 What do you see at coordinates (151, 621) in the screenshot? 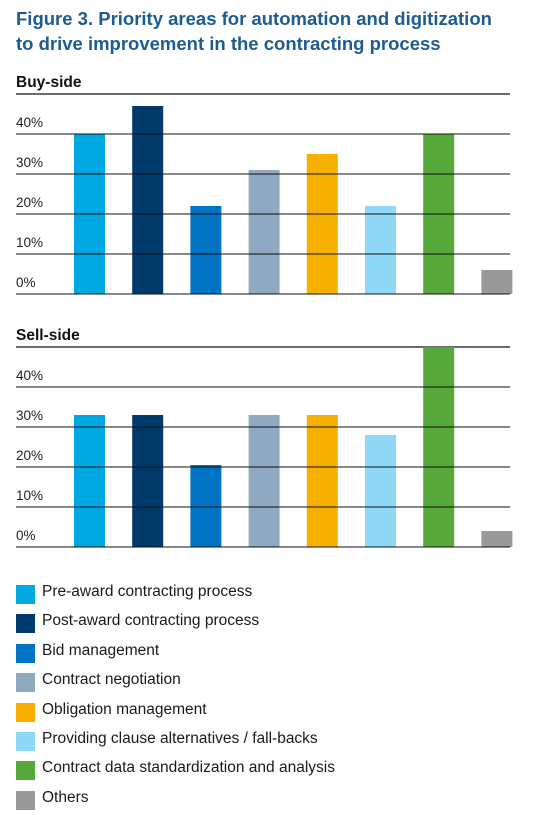
I see `legend-label: Post-award contracting process` at bounding box center [151, 621].